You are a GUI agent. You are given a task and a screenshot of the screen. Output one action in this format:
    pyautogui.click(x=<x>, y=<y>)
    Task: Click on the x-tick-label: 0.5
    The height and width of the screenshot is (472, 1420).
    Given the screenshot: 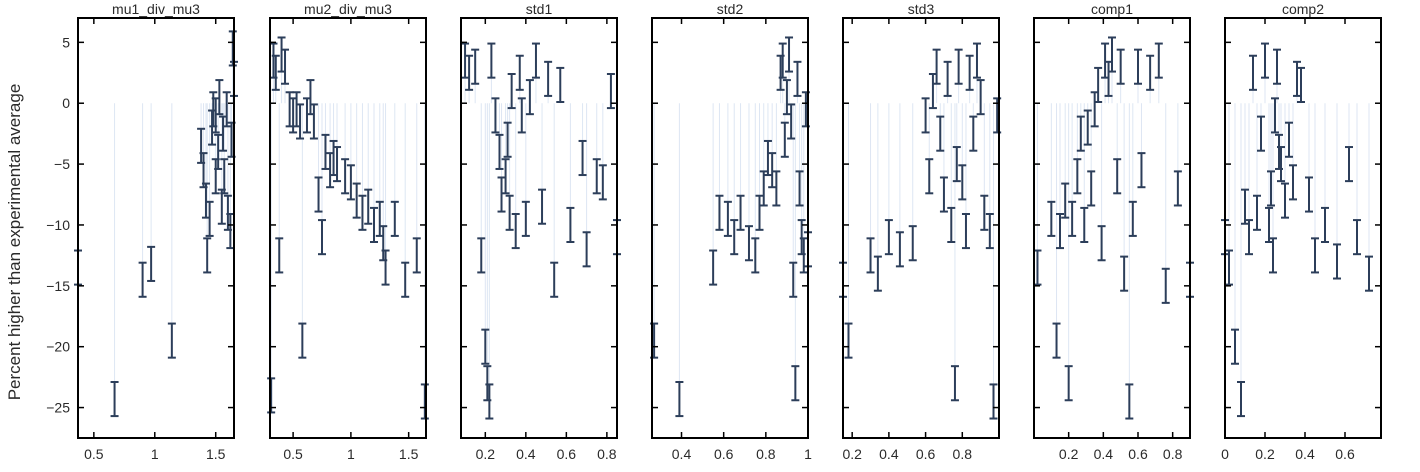 What is the action you would take?
    pyautogui.click(x=94, y=454)
    